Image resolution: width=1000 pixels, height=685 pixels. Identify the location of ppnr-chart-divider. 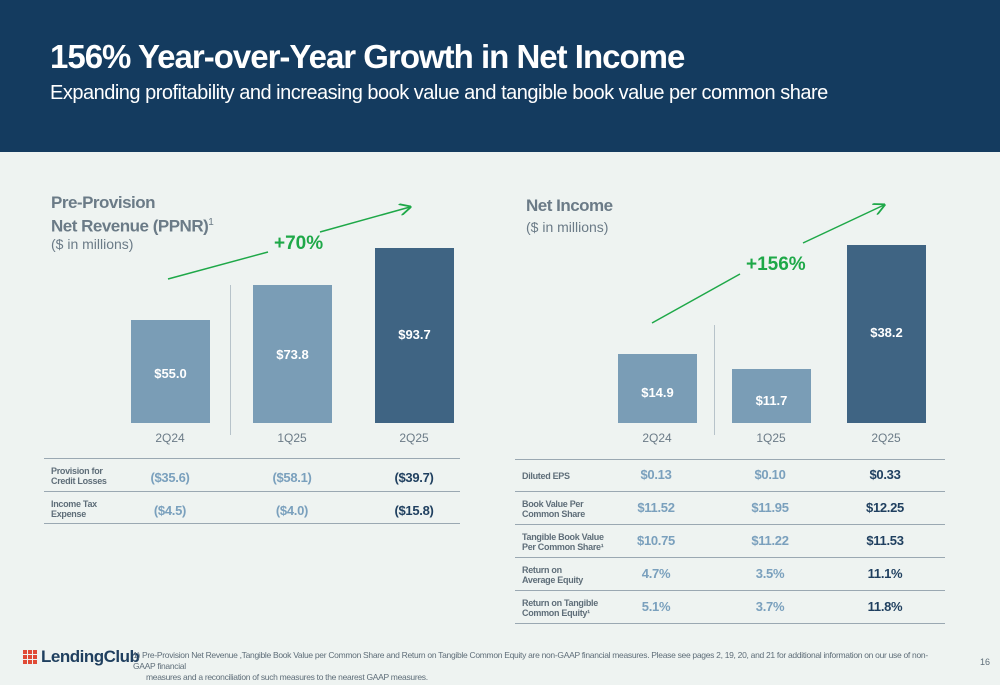
(230, 360).